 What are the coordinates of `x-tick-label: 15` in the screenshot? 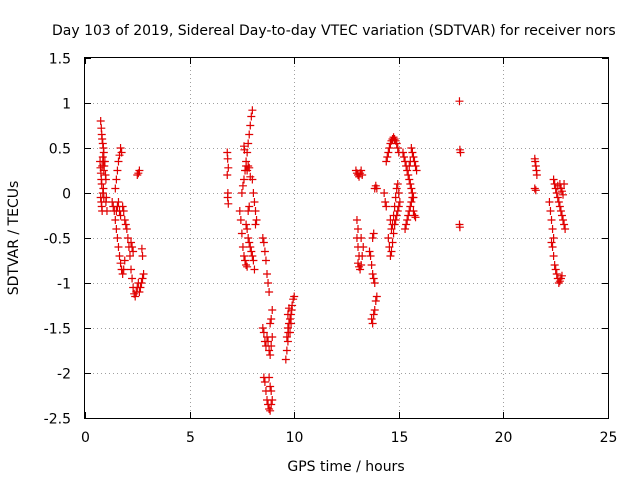 It's located at (400, 438).